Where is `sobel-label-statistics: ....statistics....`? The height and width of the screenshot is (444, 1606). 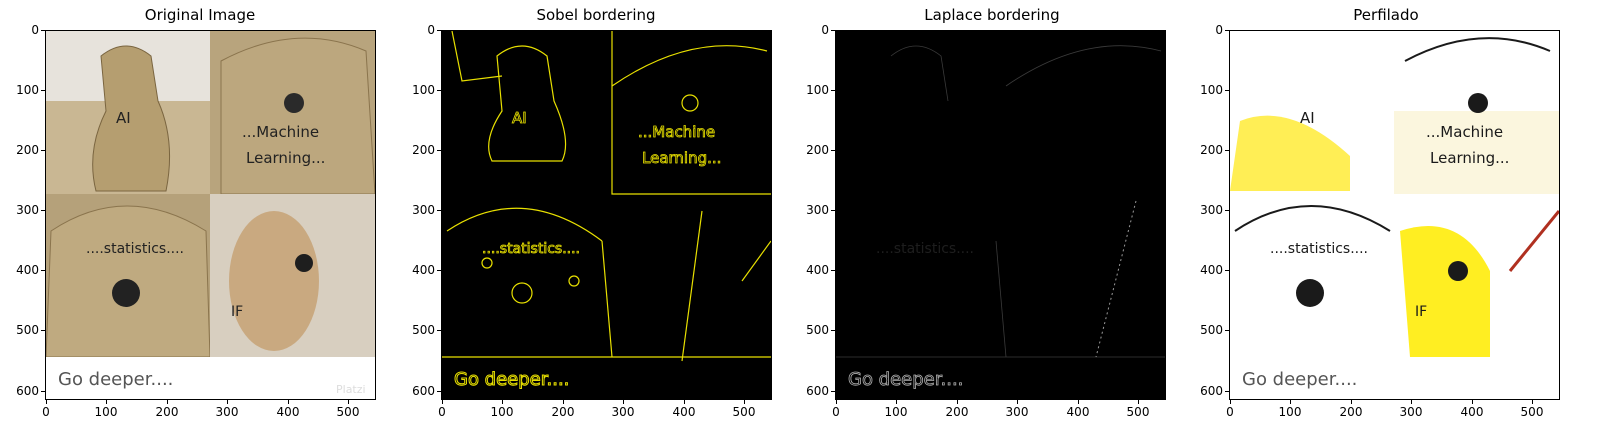
sobel-label-statistics: ....statistics.... is located at coordinates (531, 249).